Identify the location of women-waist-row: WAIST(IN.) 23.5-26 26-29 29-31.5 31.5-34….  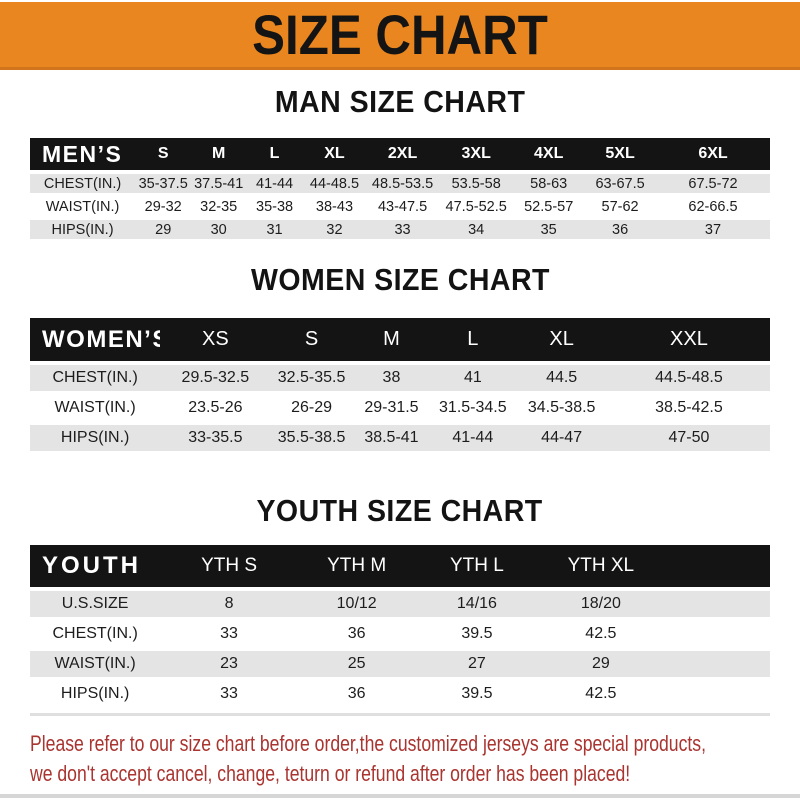
(400, 408).